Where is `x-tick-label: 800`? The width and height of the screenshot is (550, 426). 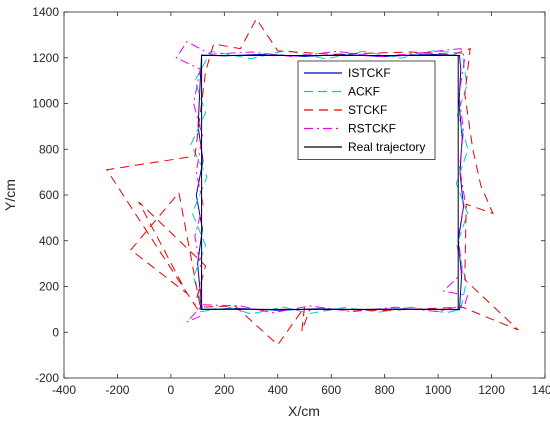
x-tick-label: 800 is located at coordinates (385, 390).